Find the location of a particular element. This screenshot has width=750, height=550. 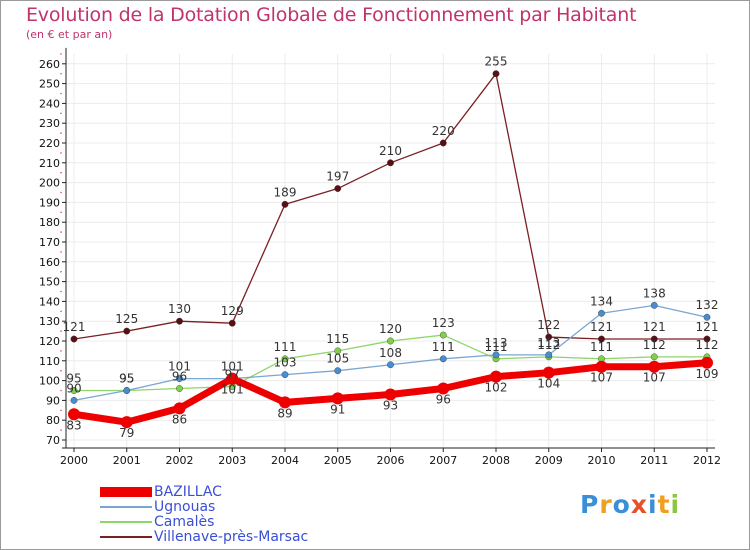

y-tick-label: 120 is located at coordinates (49, 341).